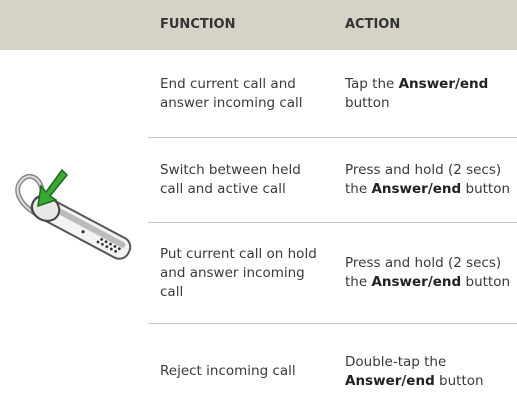 Image resolution: width=517 pixels, height=419 pixels. What do you see at coordinates (373, 24) in the screenshot?
I see `column-header: ACTION` at bounding box center [373, 24].